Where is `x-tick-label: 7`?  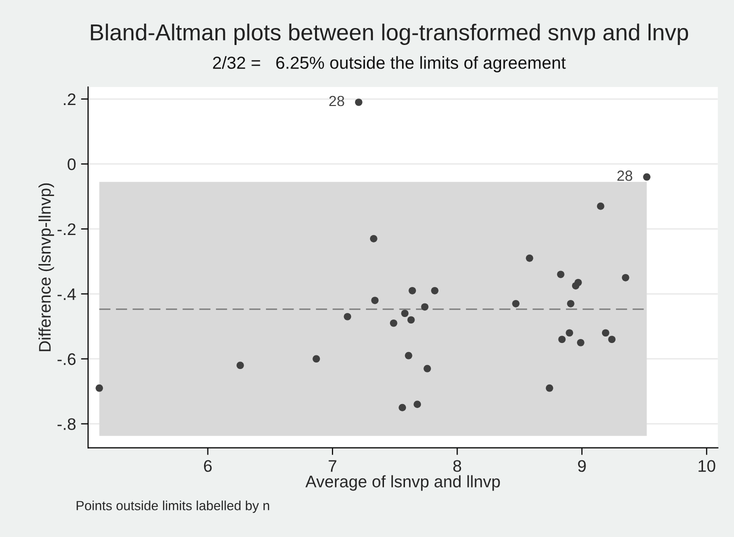
x-tick-label: 7 is located at coordinates (332, 466).